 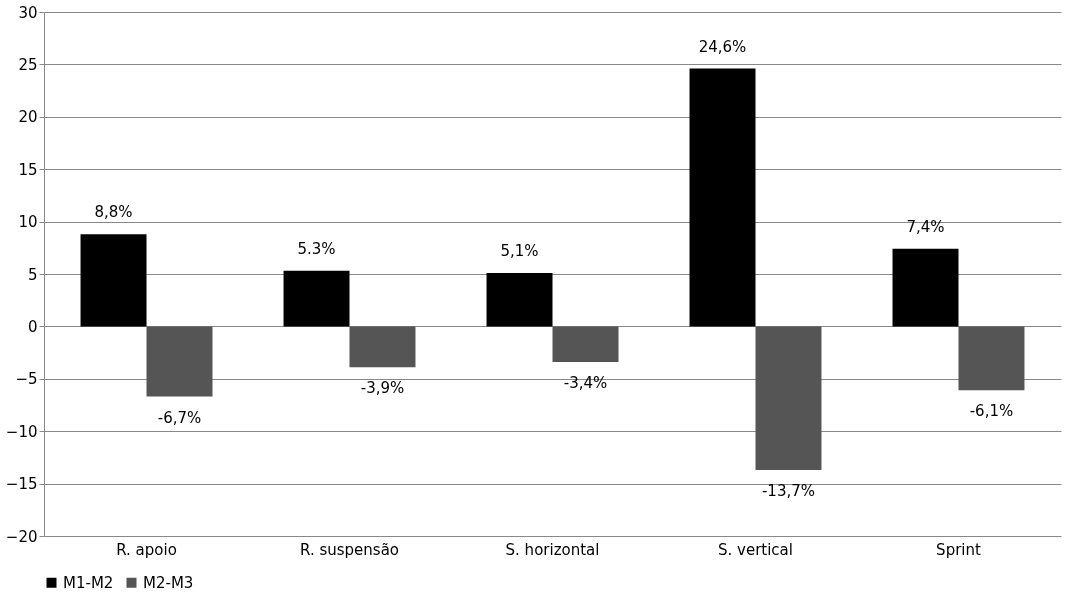 What do you see at coordinates (32, 326) in the screenshot?
I see `y-tick-label: 0` at bounding box center [32, 326].